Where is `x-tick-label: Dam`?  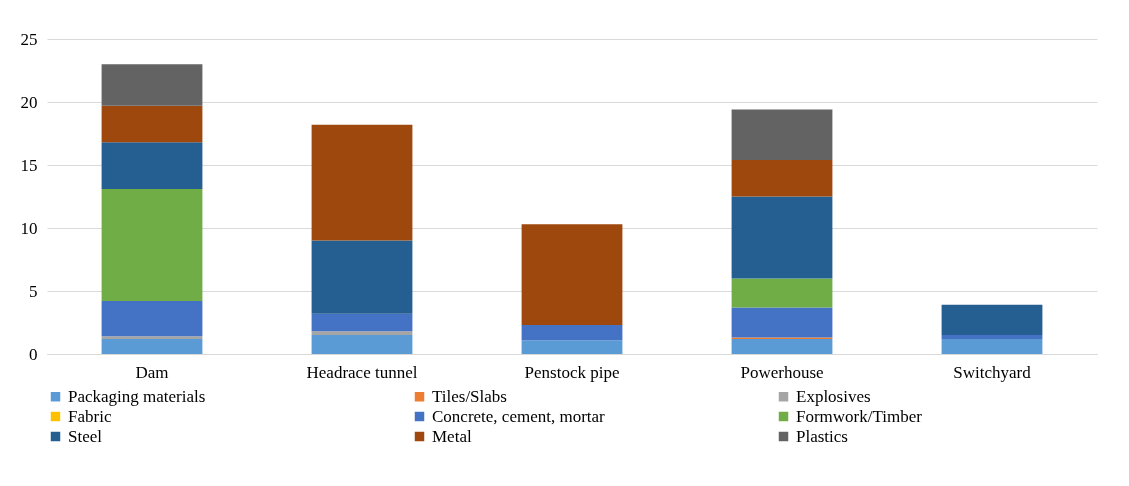 x-tick-label: Dam is located at coordinates (152, 372).